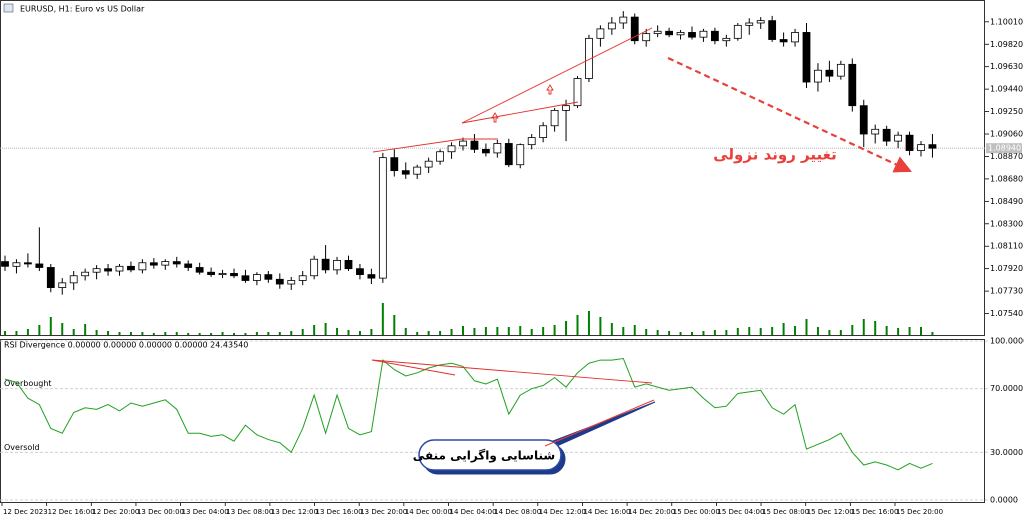 This screenshot has height=521, width=1024. What do you see at coordinates (1006, 21) in the screenshot?
I see `y-tick-label: 1.10010` at bounding box center [1006, 21].